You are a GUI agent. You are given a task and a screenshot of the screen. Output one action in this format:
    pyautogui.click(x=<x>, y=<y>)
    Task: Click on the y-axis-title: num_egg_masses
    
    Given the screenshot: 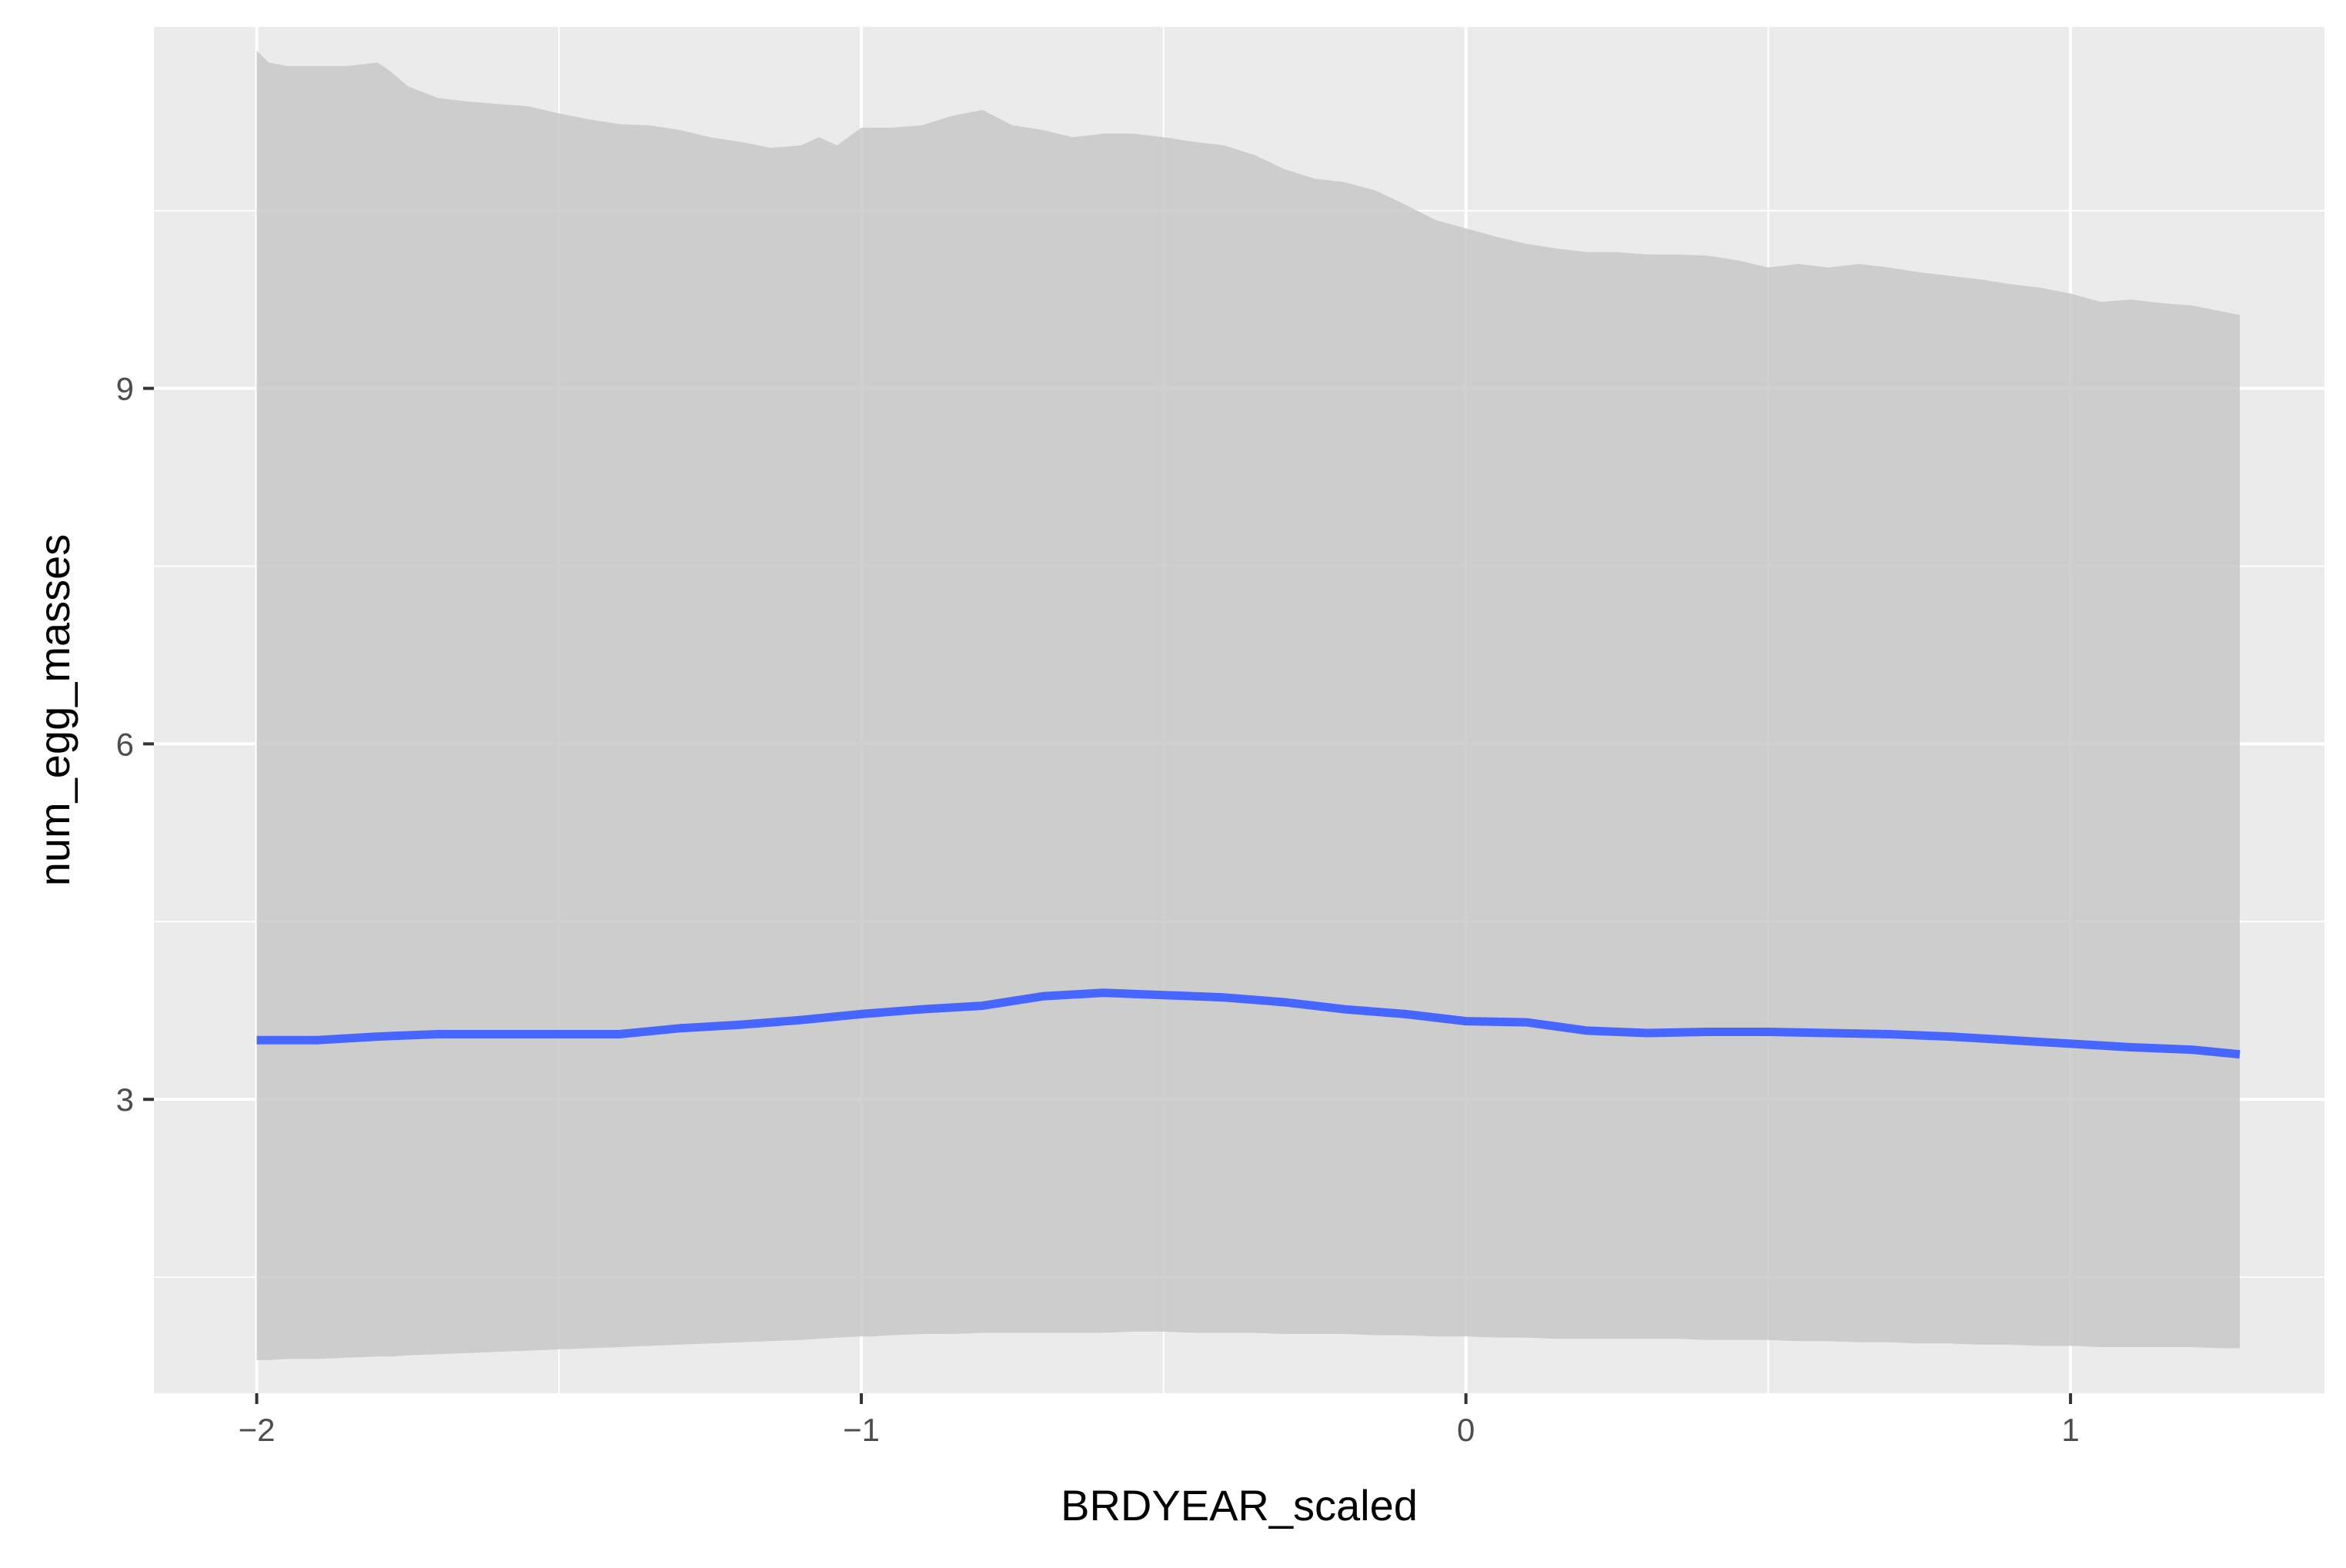 What is the action you would take?
    pyautogui.click(x=54, y=710)
    